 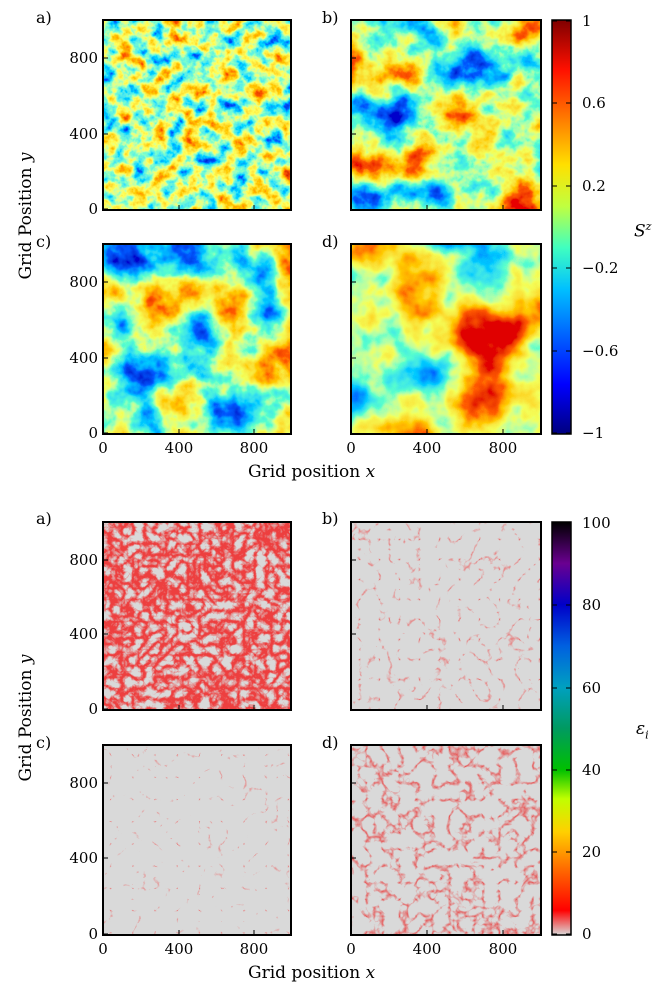 What do you see at coordinates (197, 339) in the screenshot?
I see `top-panel-c-heatmap` at bounding box center [197, 339].